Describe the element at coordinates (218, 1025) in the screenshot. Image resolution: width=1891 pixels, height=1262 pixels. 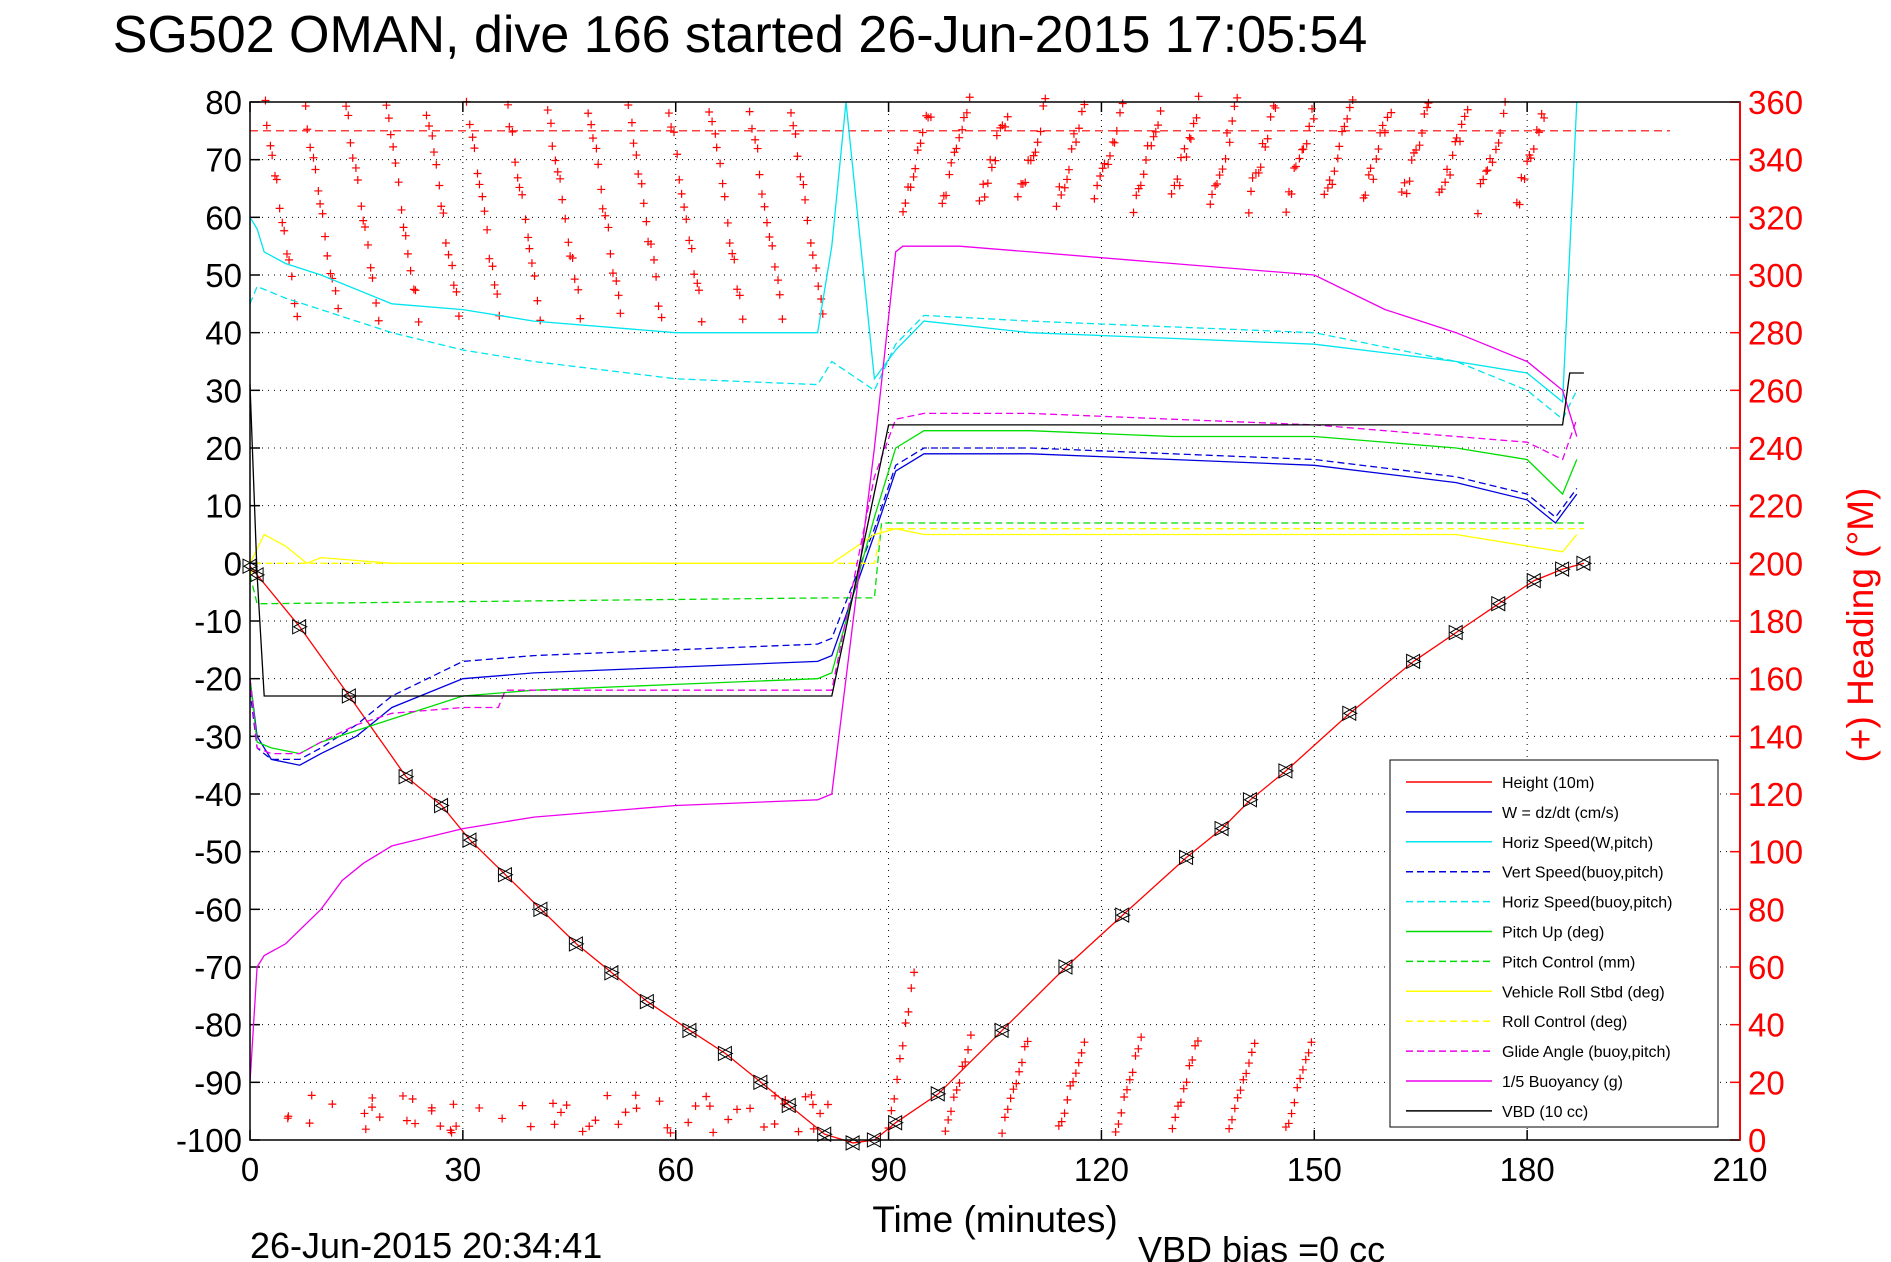
I see `y-tick-label: -80` at that location.